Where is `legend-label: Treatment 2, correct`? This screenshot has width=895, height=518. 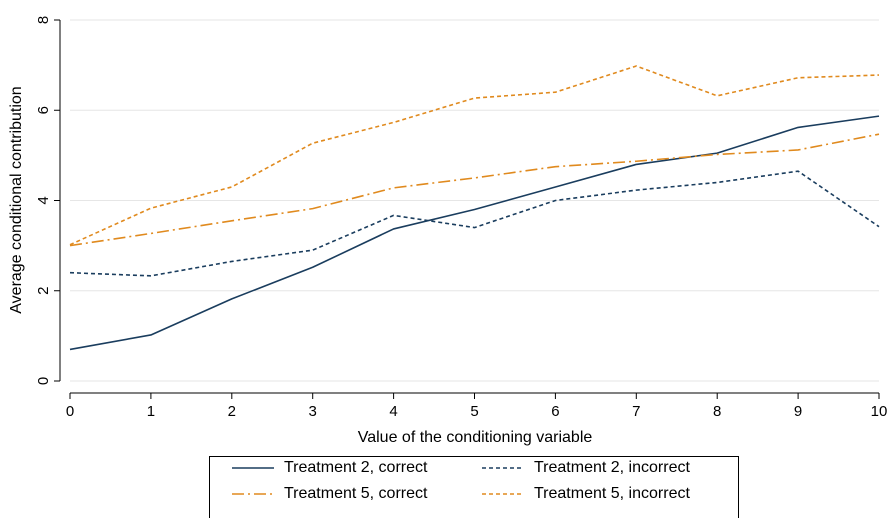
legend-label: Treatment 2, correct is located at coordinates (356, 467).